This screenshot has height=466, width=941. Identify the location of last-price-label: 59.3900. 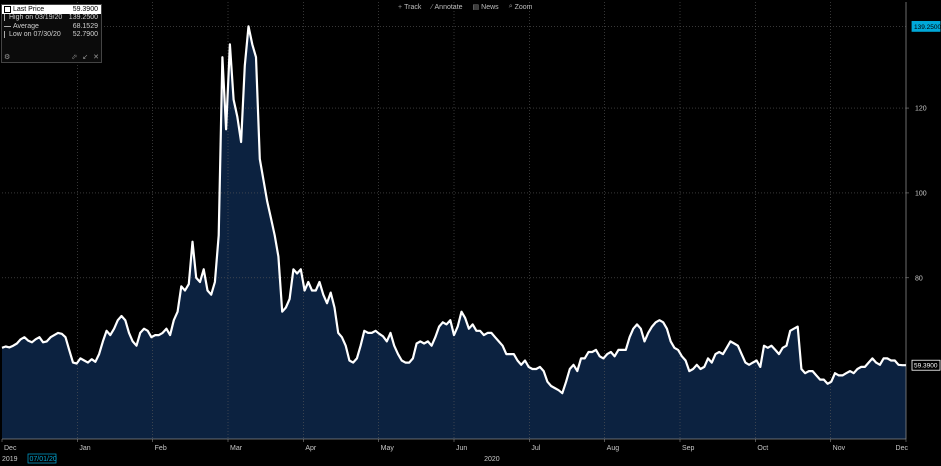
(926, 366).